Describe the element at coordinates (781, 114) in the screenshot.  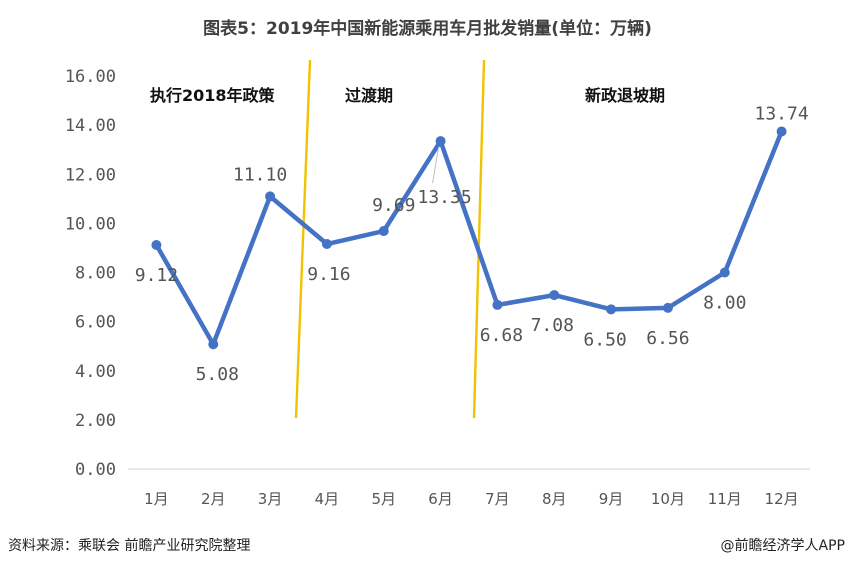
I see `data-label: 13.74` at that location.